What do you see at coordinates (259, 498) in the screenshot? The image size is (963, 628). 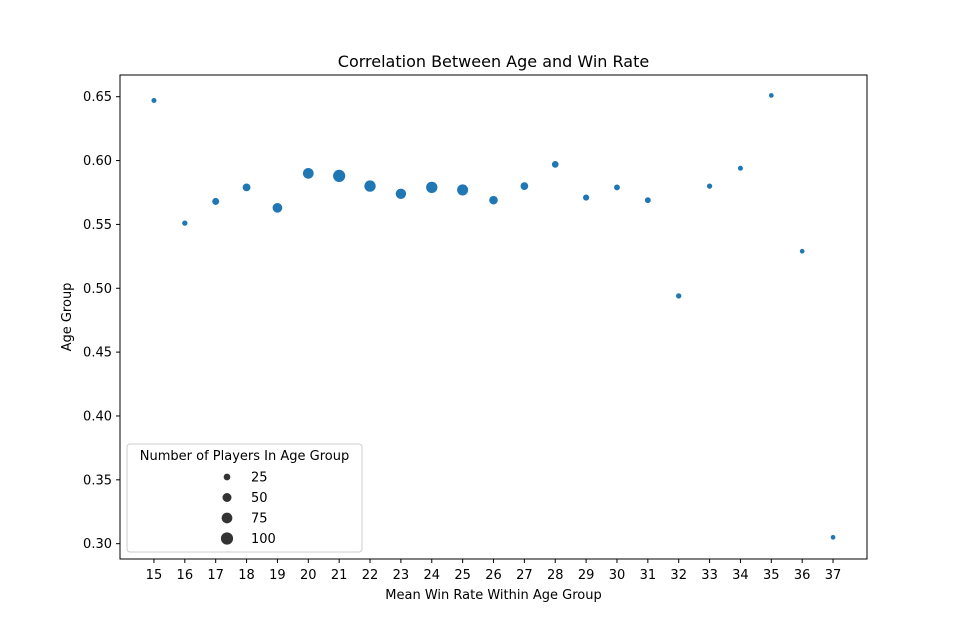 I see `legend-label: 50` at bounding box center [259, 498].